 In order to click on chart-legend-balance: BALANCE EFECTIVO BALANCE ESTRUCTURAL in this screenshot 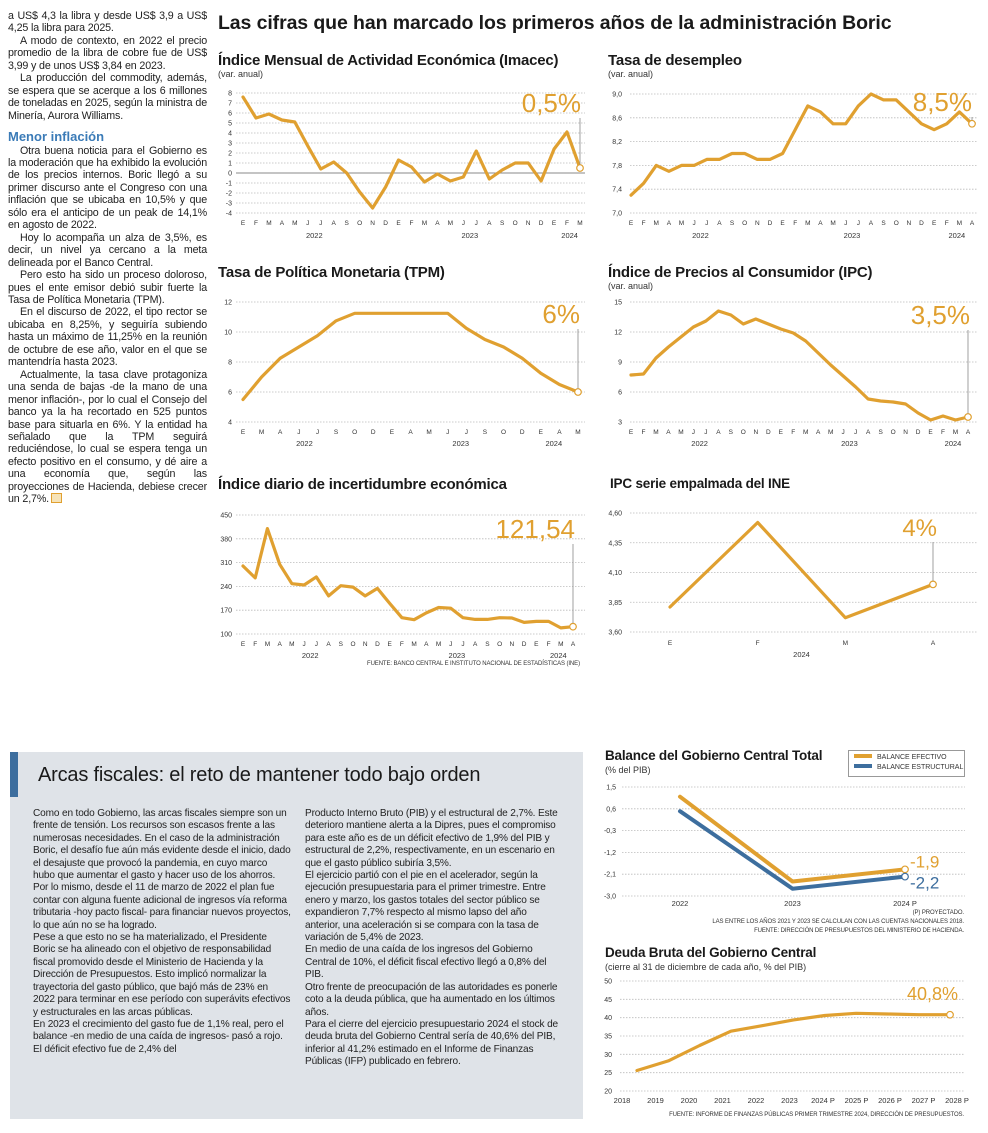, I will do `click(906, 763)`.